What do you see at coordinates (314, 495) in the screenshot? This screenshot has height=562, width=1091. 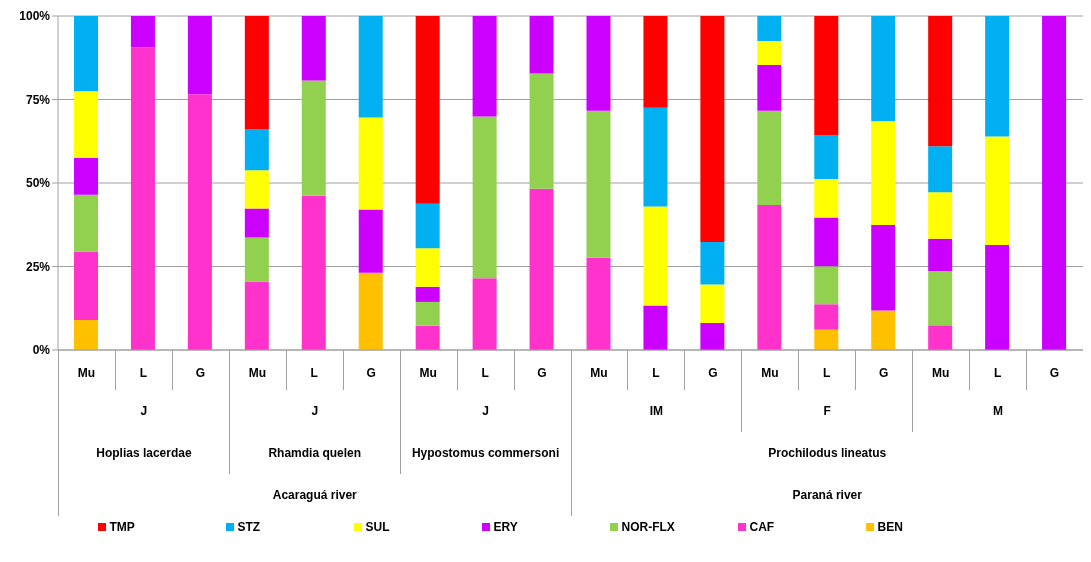 I see `text: Acaraguá river` at bounding box center [314, 495].